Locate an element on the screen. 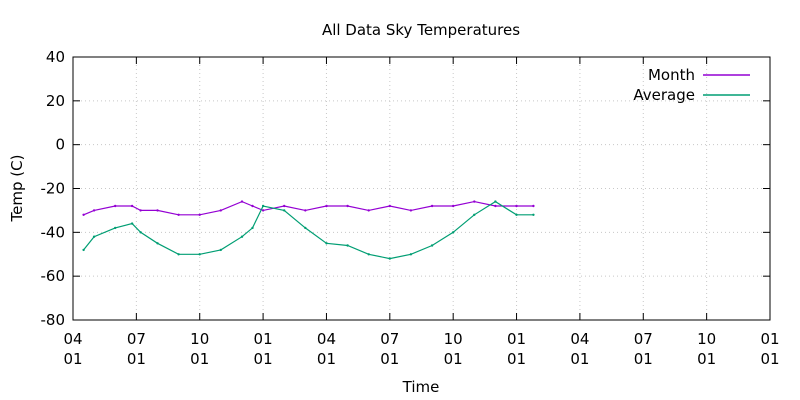 This screenshot has height=400, width=800. x-axis-label: Time is located at coordinates (421, 387).